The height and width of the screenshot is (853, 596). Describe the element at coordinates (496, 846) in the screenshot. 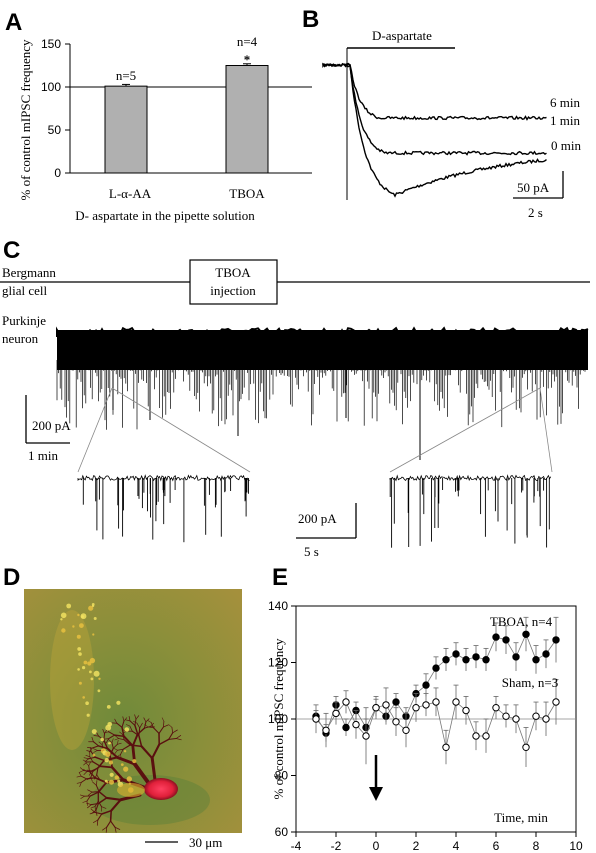

I see `e-x-tick-label: 6` at that location.